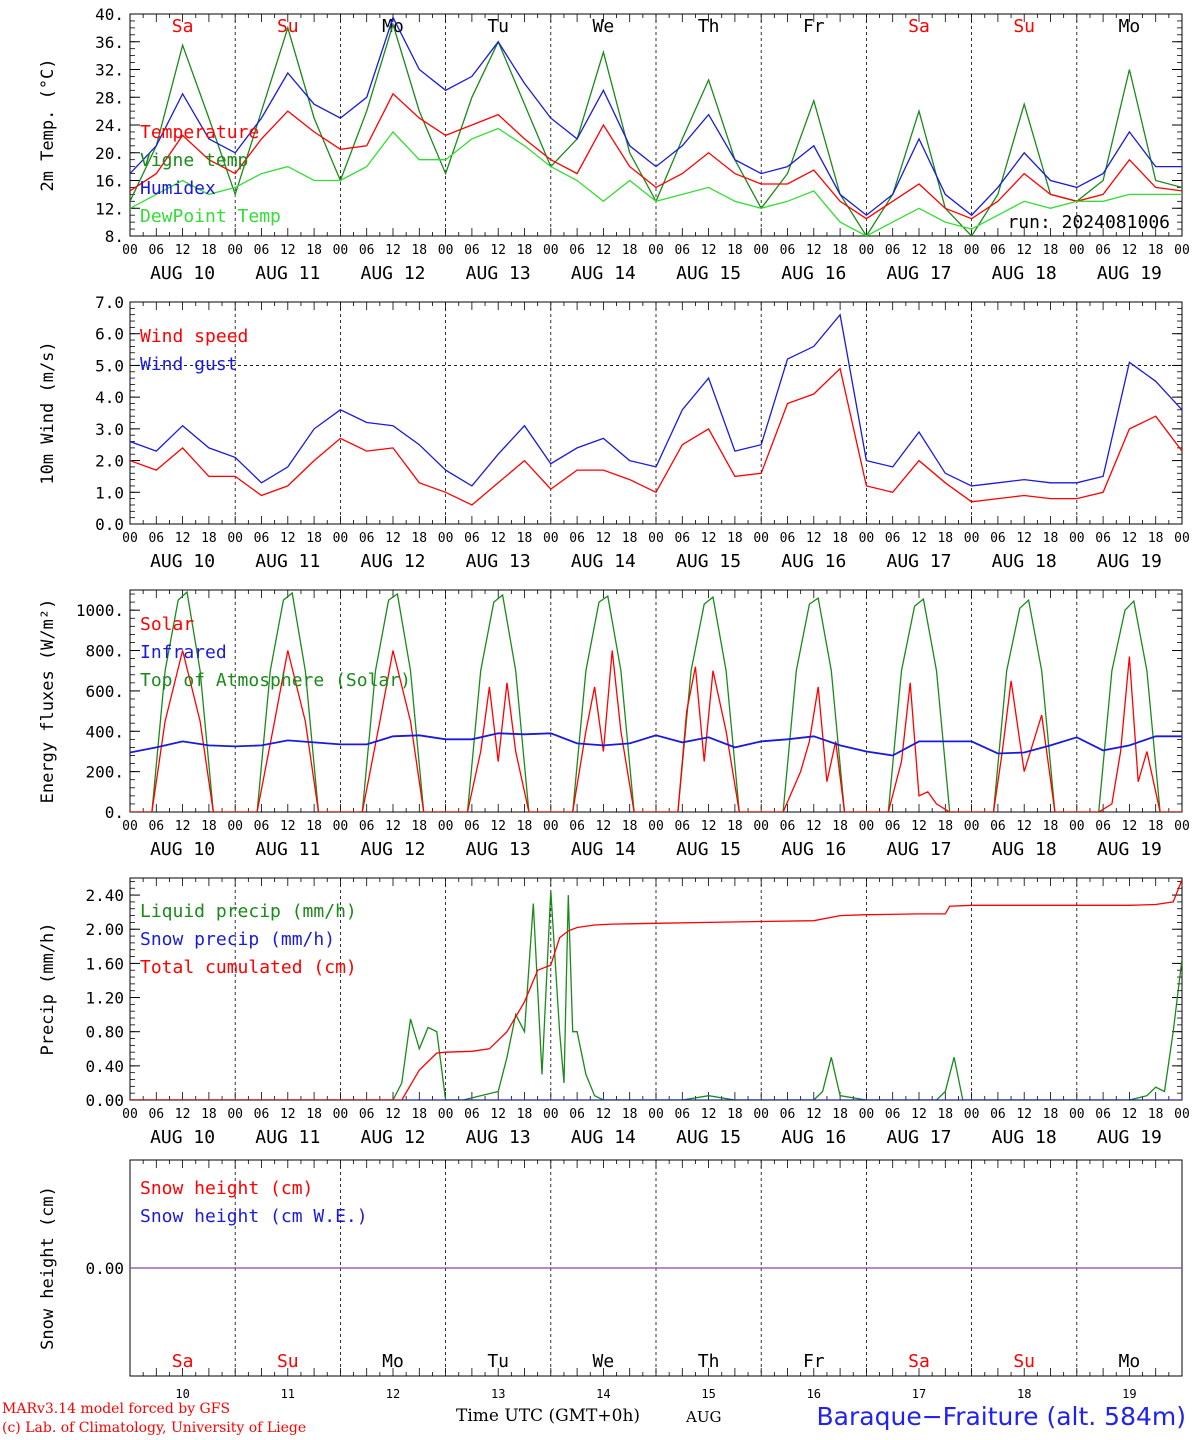  What do you see at coordinates (548, 1416) in the screenshot?
I see `time-axis-label: Time UTC (GMT+0h)` at bounding box center [548, 1416].